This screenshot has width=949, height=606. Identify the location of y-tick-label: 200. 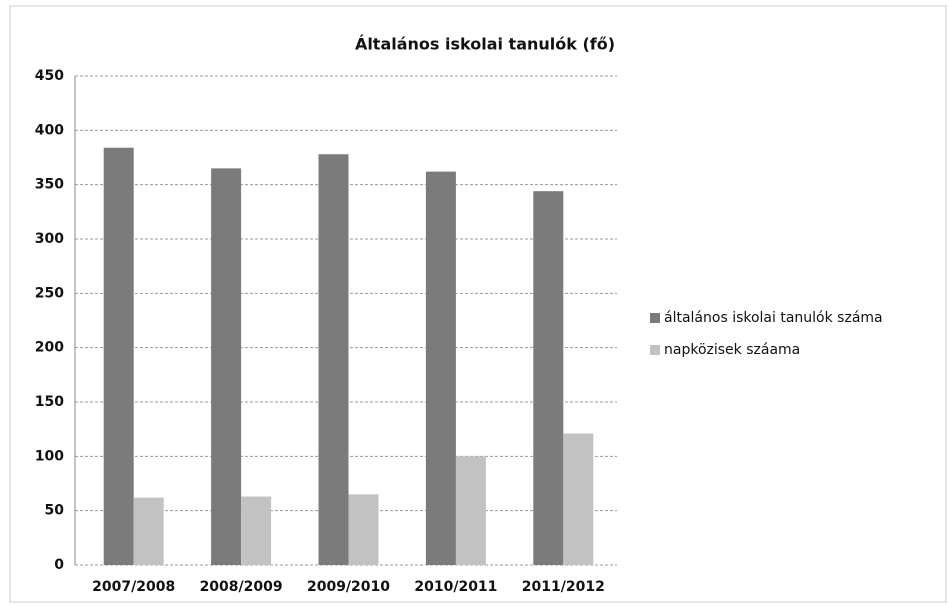
(49, 348).